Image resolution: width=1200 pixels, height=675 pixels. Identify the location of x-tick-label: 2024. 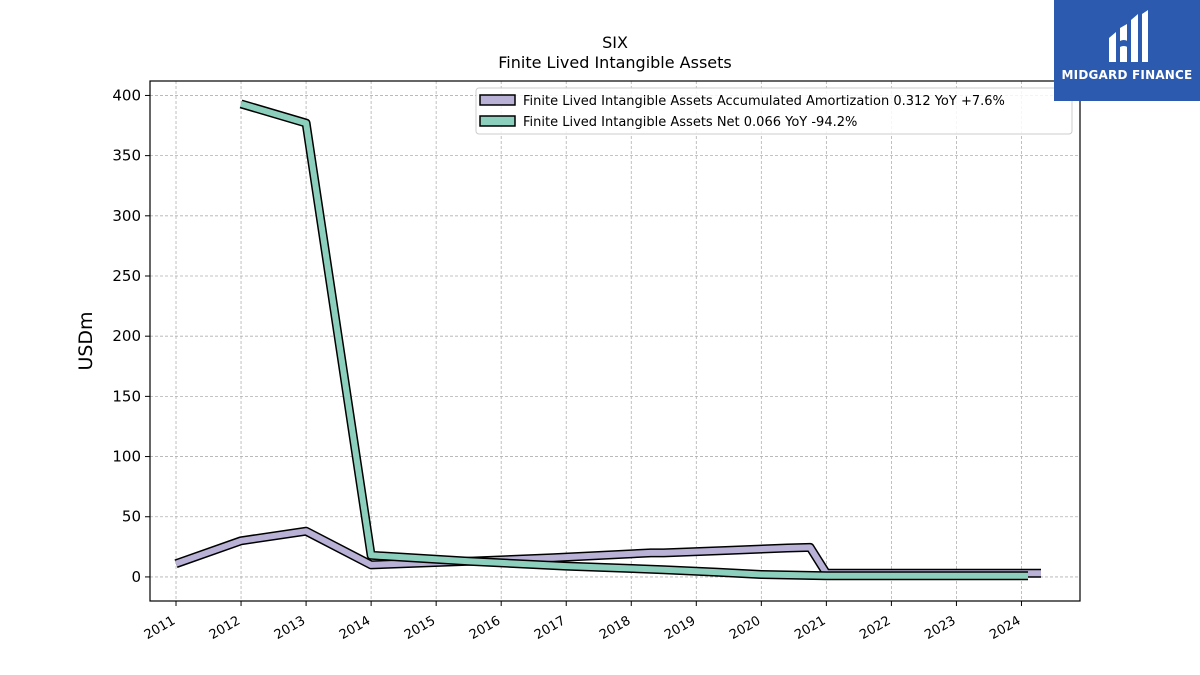
(1005, 628).